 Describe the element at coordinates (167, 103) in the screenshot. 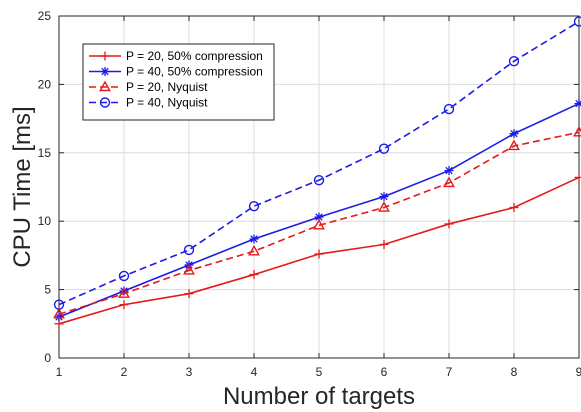

I see `legend-label: P = 40, Nyquist` at that location.